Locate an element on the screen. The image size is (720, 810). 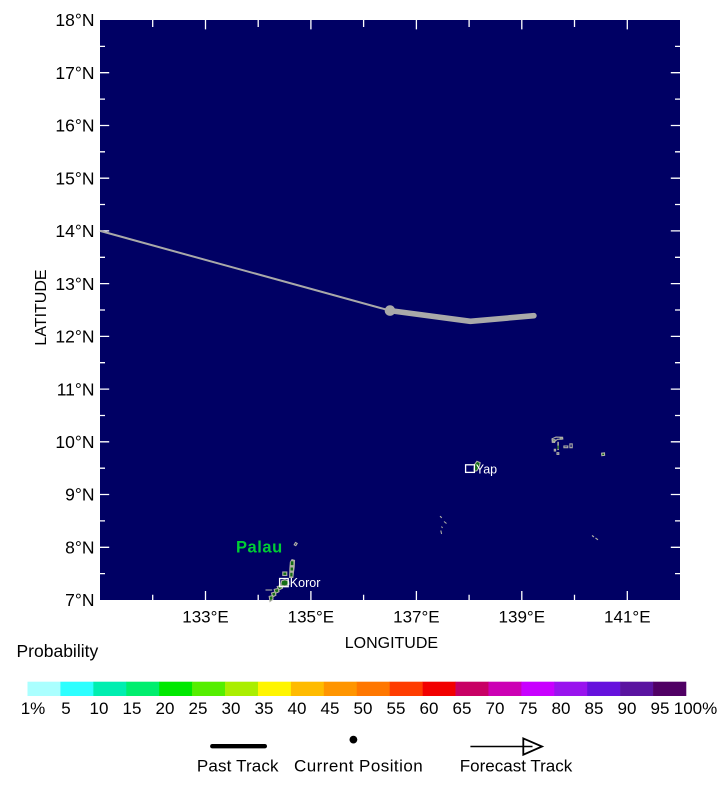
svg-text: 16°N is located at coordinates (74, 126).